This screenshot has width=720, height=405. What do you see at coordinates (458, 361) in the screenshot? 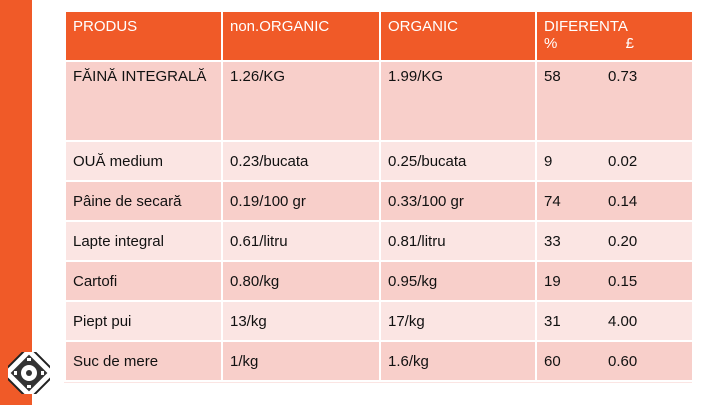
I see `cell-organic: 1.6/kg` at bounding box center [458, 361].